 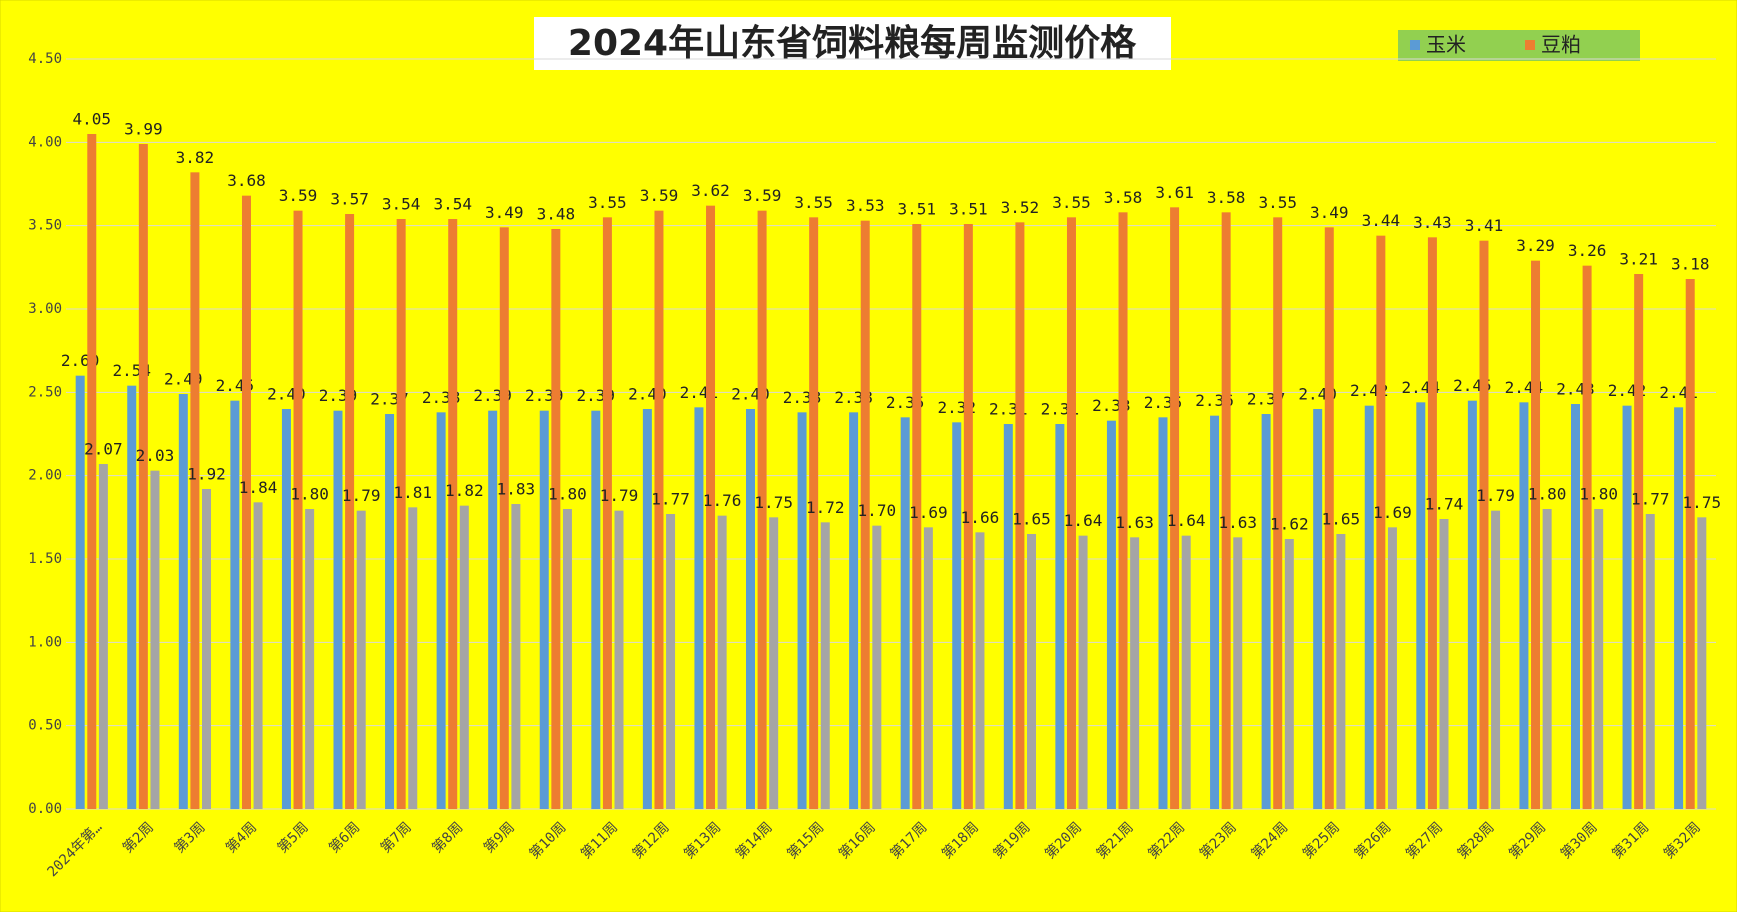 What do you see at coordinates (1415, 45) in the screenshot?
I see `legend-swatch` at bounding box center [1415, 45].